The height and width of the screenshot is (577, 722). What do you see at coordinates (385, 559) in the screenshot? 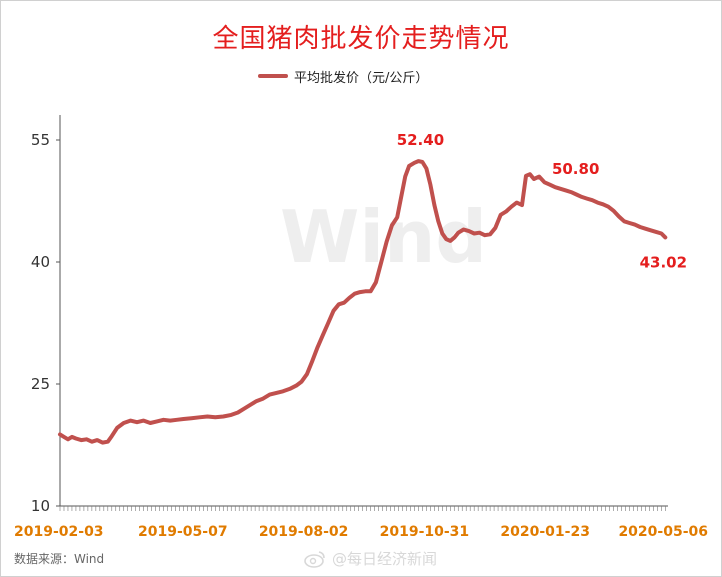
I see `weibo-account: @每日经济新闻` at bounding box center [385, 559].